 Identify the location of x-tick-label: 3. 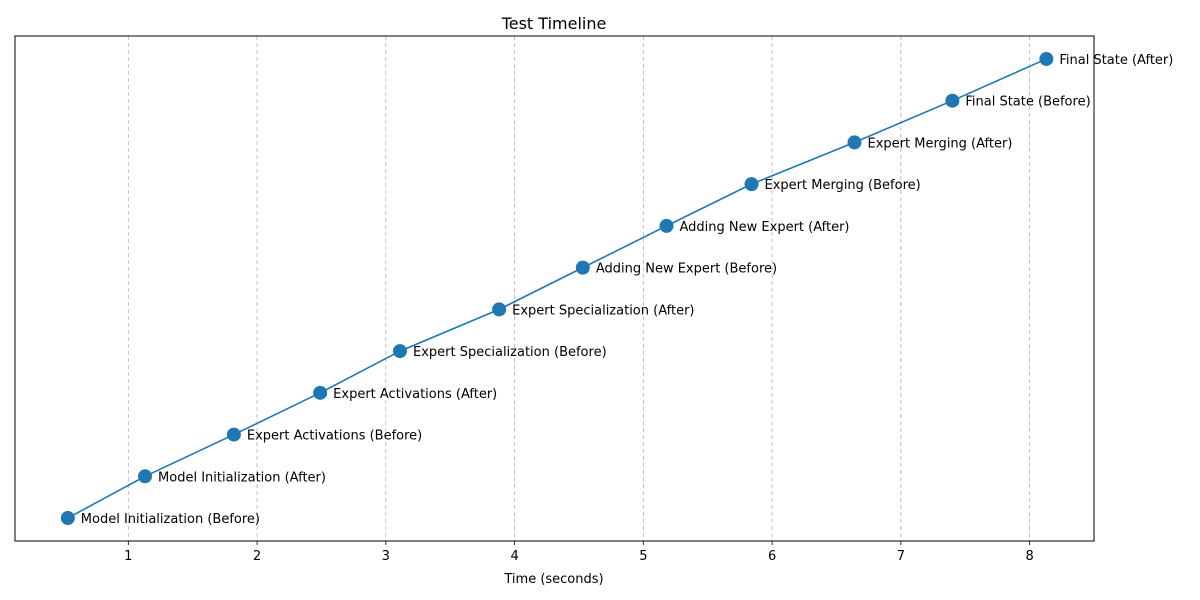
(386, 556).